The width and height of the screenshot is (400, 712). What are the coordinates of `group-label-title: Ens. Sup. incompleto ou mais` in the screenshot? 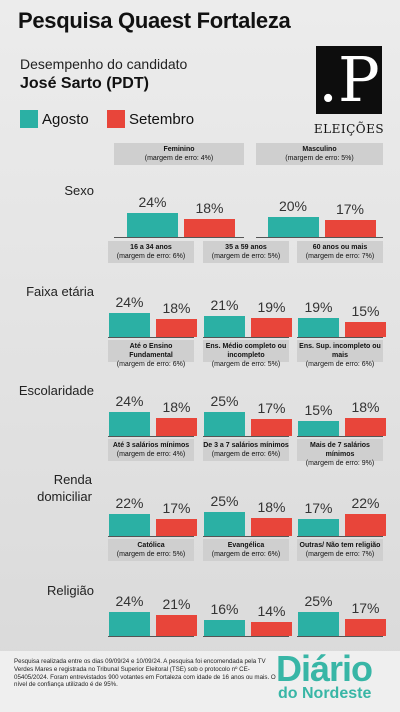 It's located at (340, 351).